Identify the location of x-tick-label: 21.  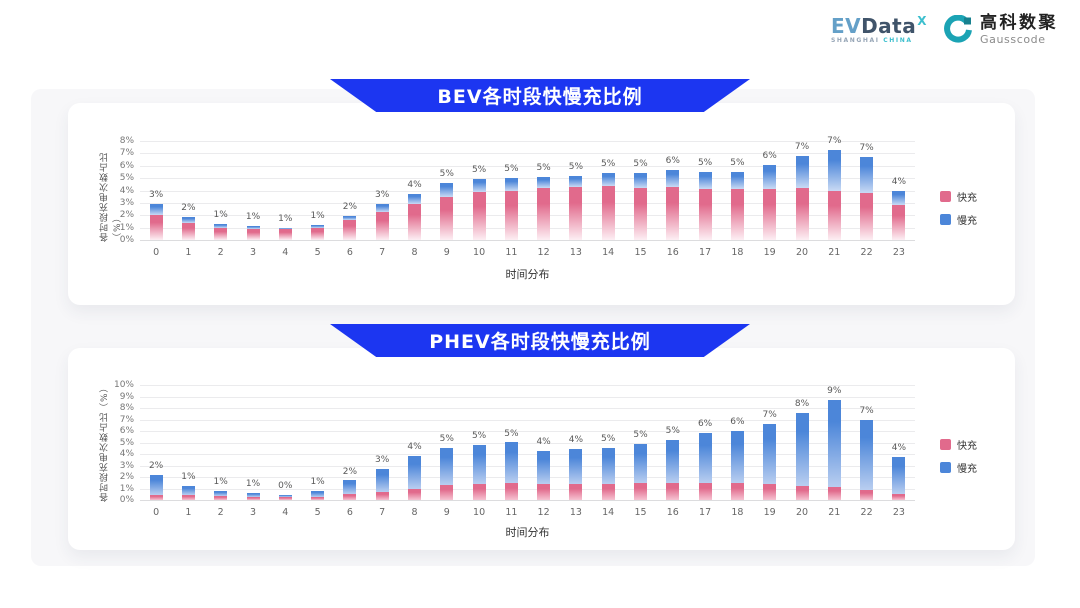
(834, 252).